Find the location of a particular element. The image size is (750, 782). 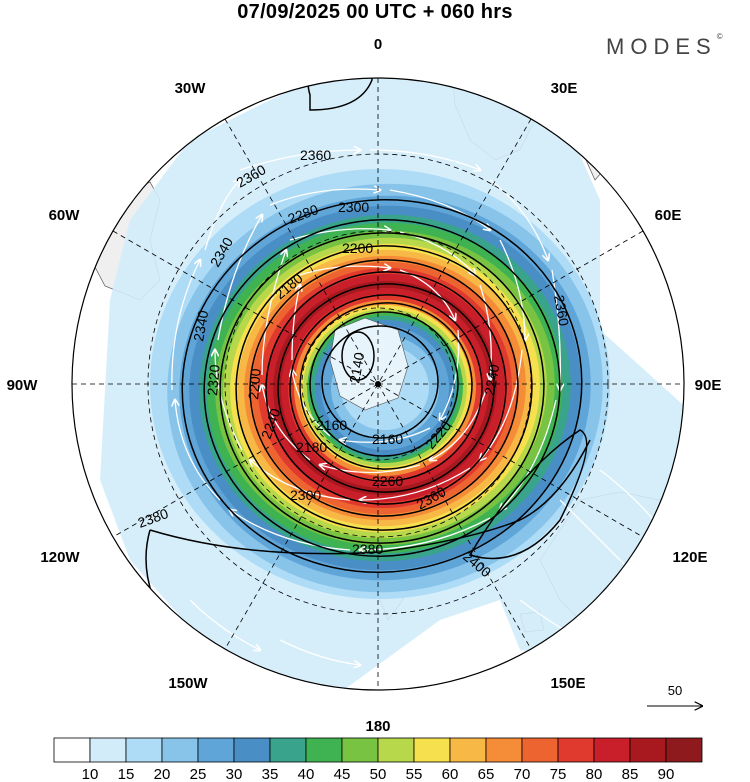

colorbar-tick-label: 80 is located at coordinates (594, 774).